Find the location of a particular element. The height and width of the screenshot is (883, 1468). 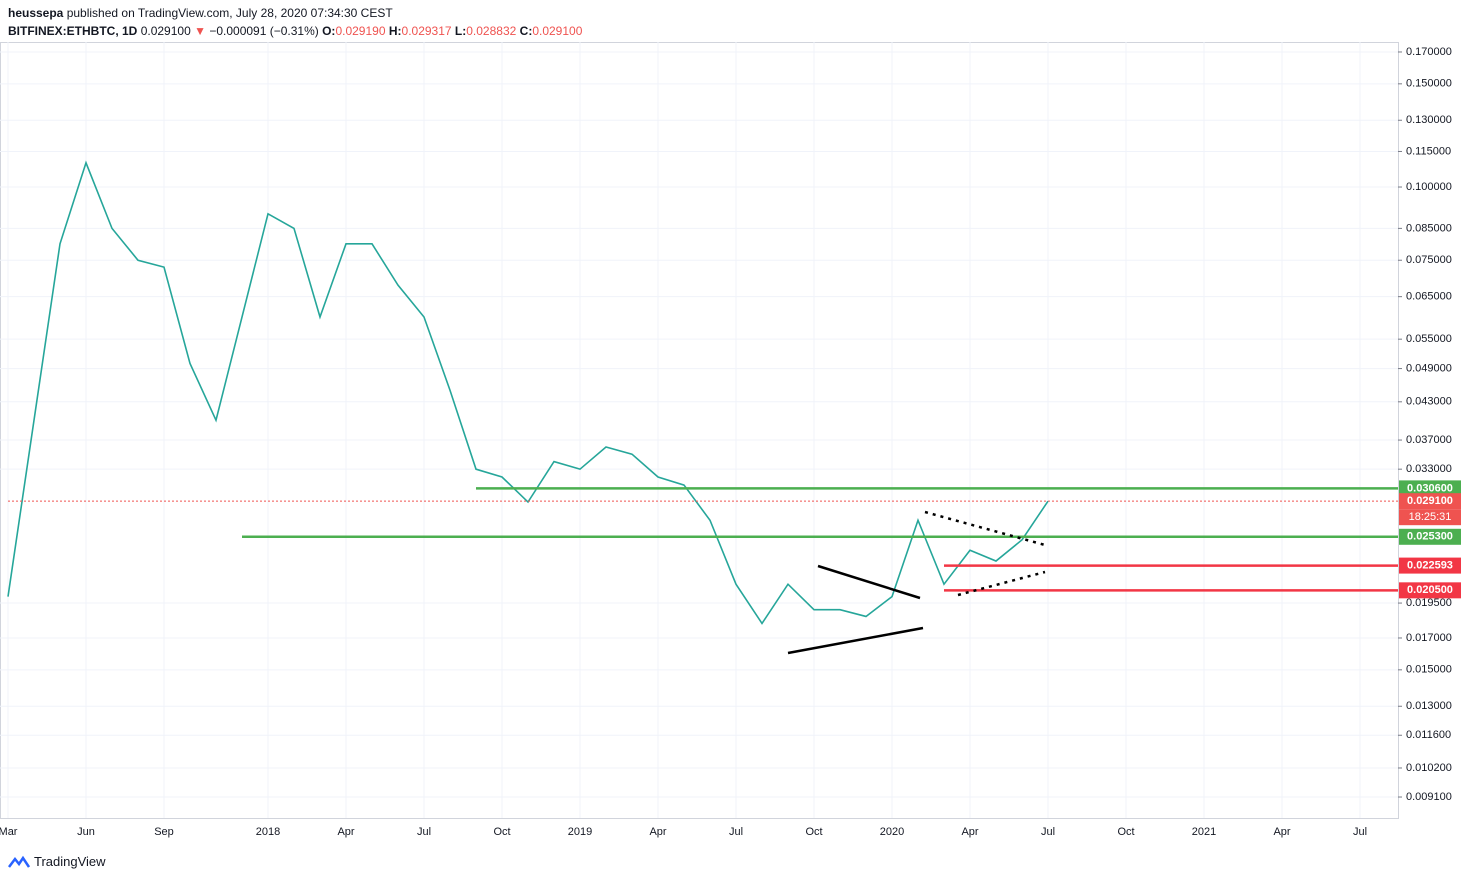

arrow: ▼ is located at coordinates (200, 31).